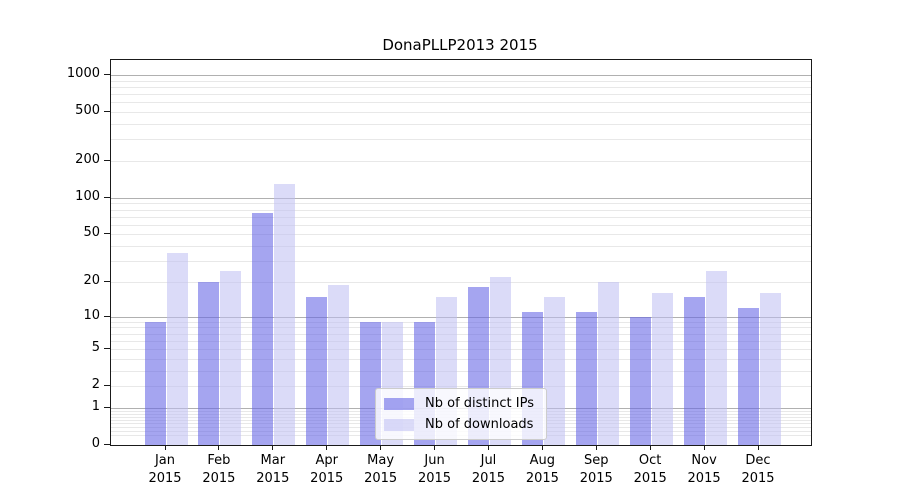 Image resolution: width=900 pixels, height=500 pixels. Describe the element at coordinates (479, 403) in the screenshot. I see `legend-label: Nb of distinct IPs` at that location.